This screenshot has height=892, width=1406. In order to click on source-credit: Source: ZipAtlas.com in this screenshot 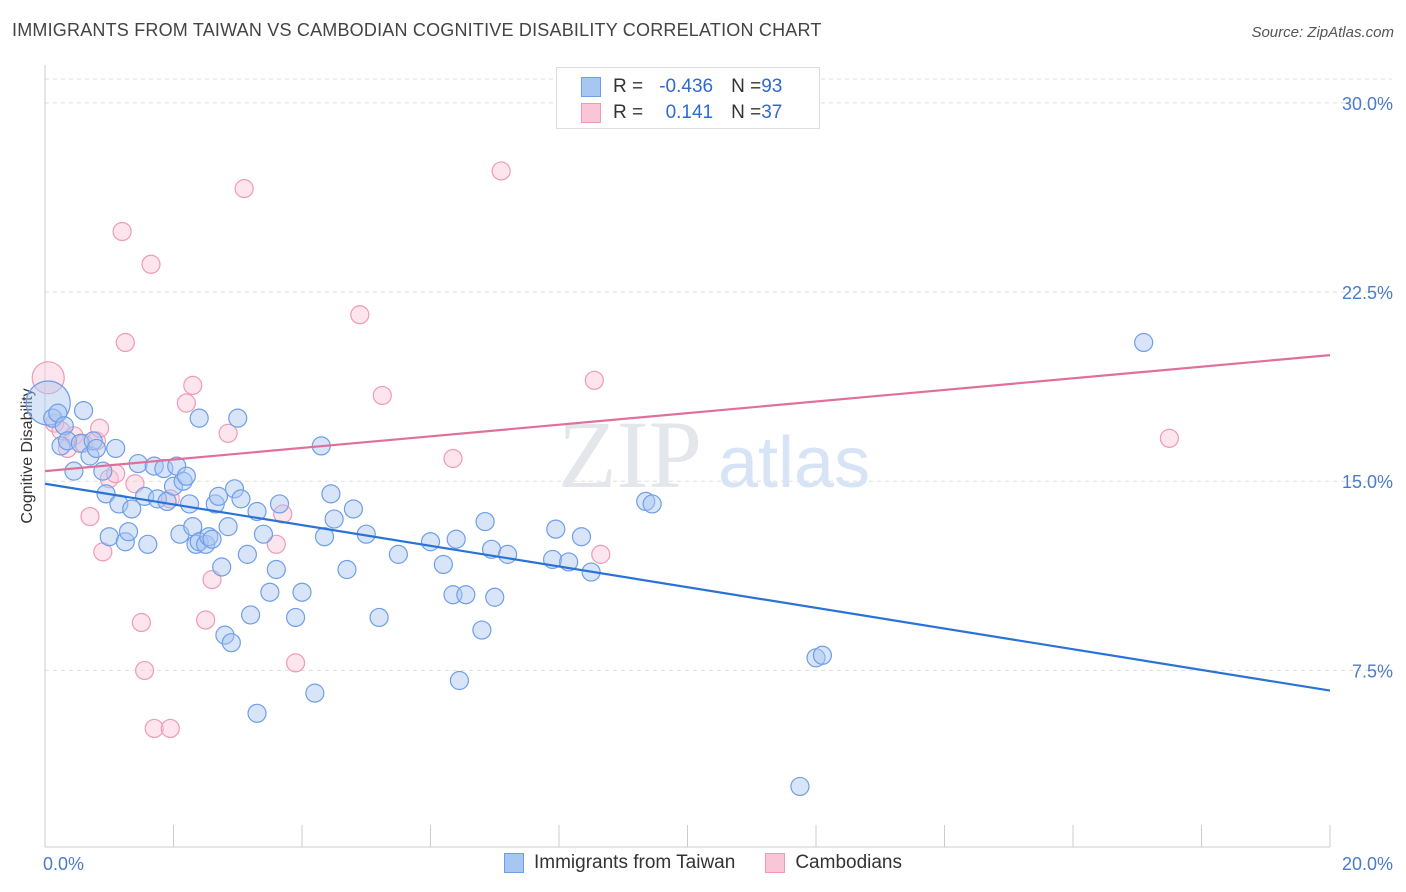, I will do `click(1322, 32)`.